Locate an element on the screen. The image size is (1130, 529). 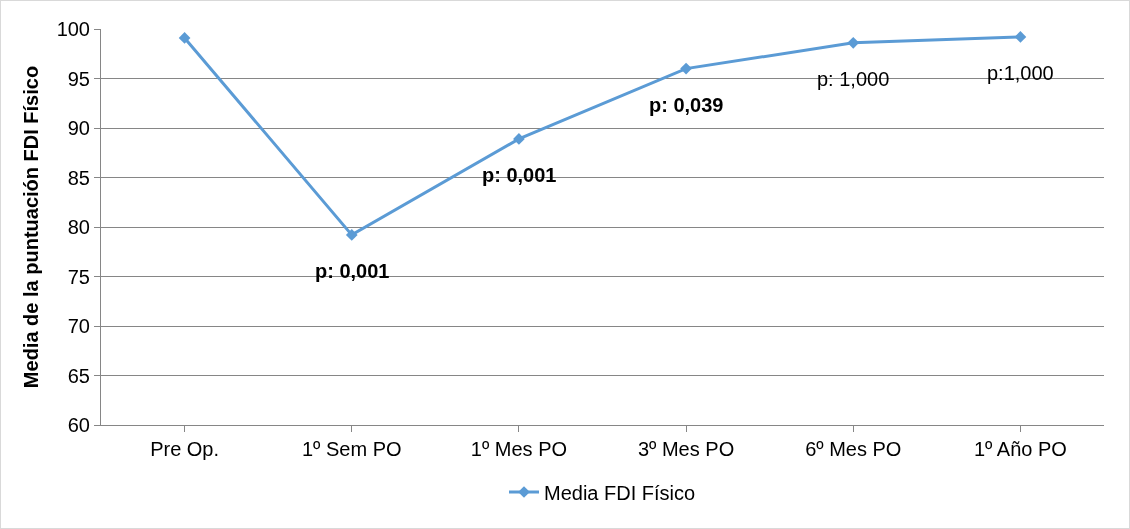
x-tick-label: 1º Año PO is located at coordinates (1020, 449).